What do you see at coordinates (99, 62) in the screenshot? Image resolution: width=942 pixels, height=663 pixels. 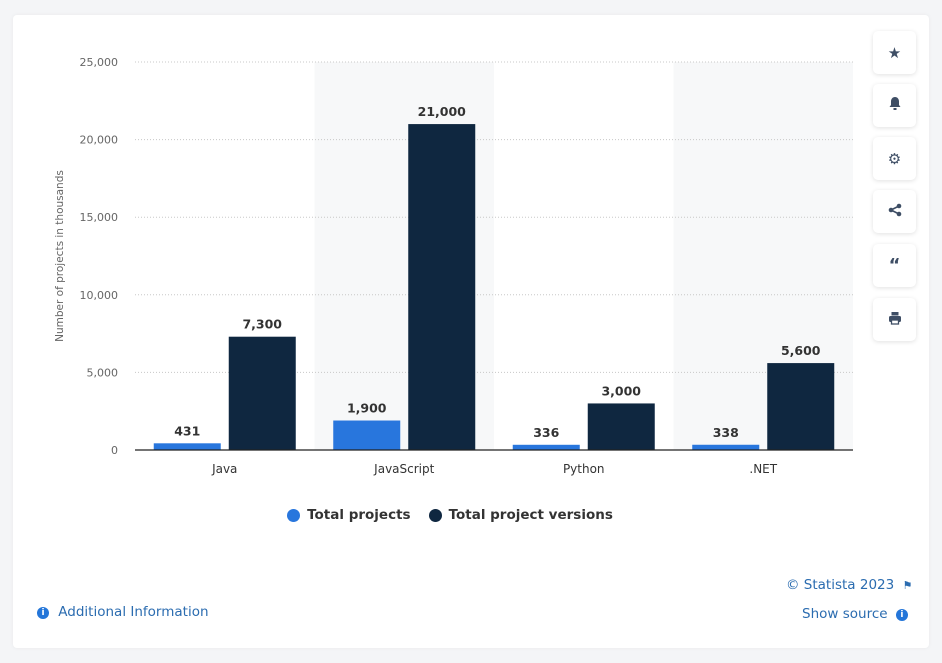 I see `y-tick-label: 25,000` at bounding box center [99, 62].